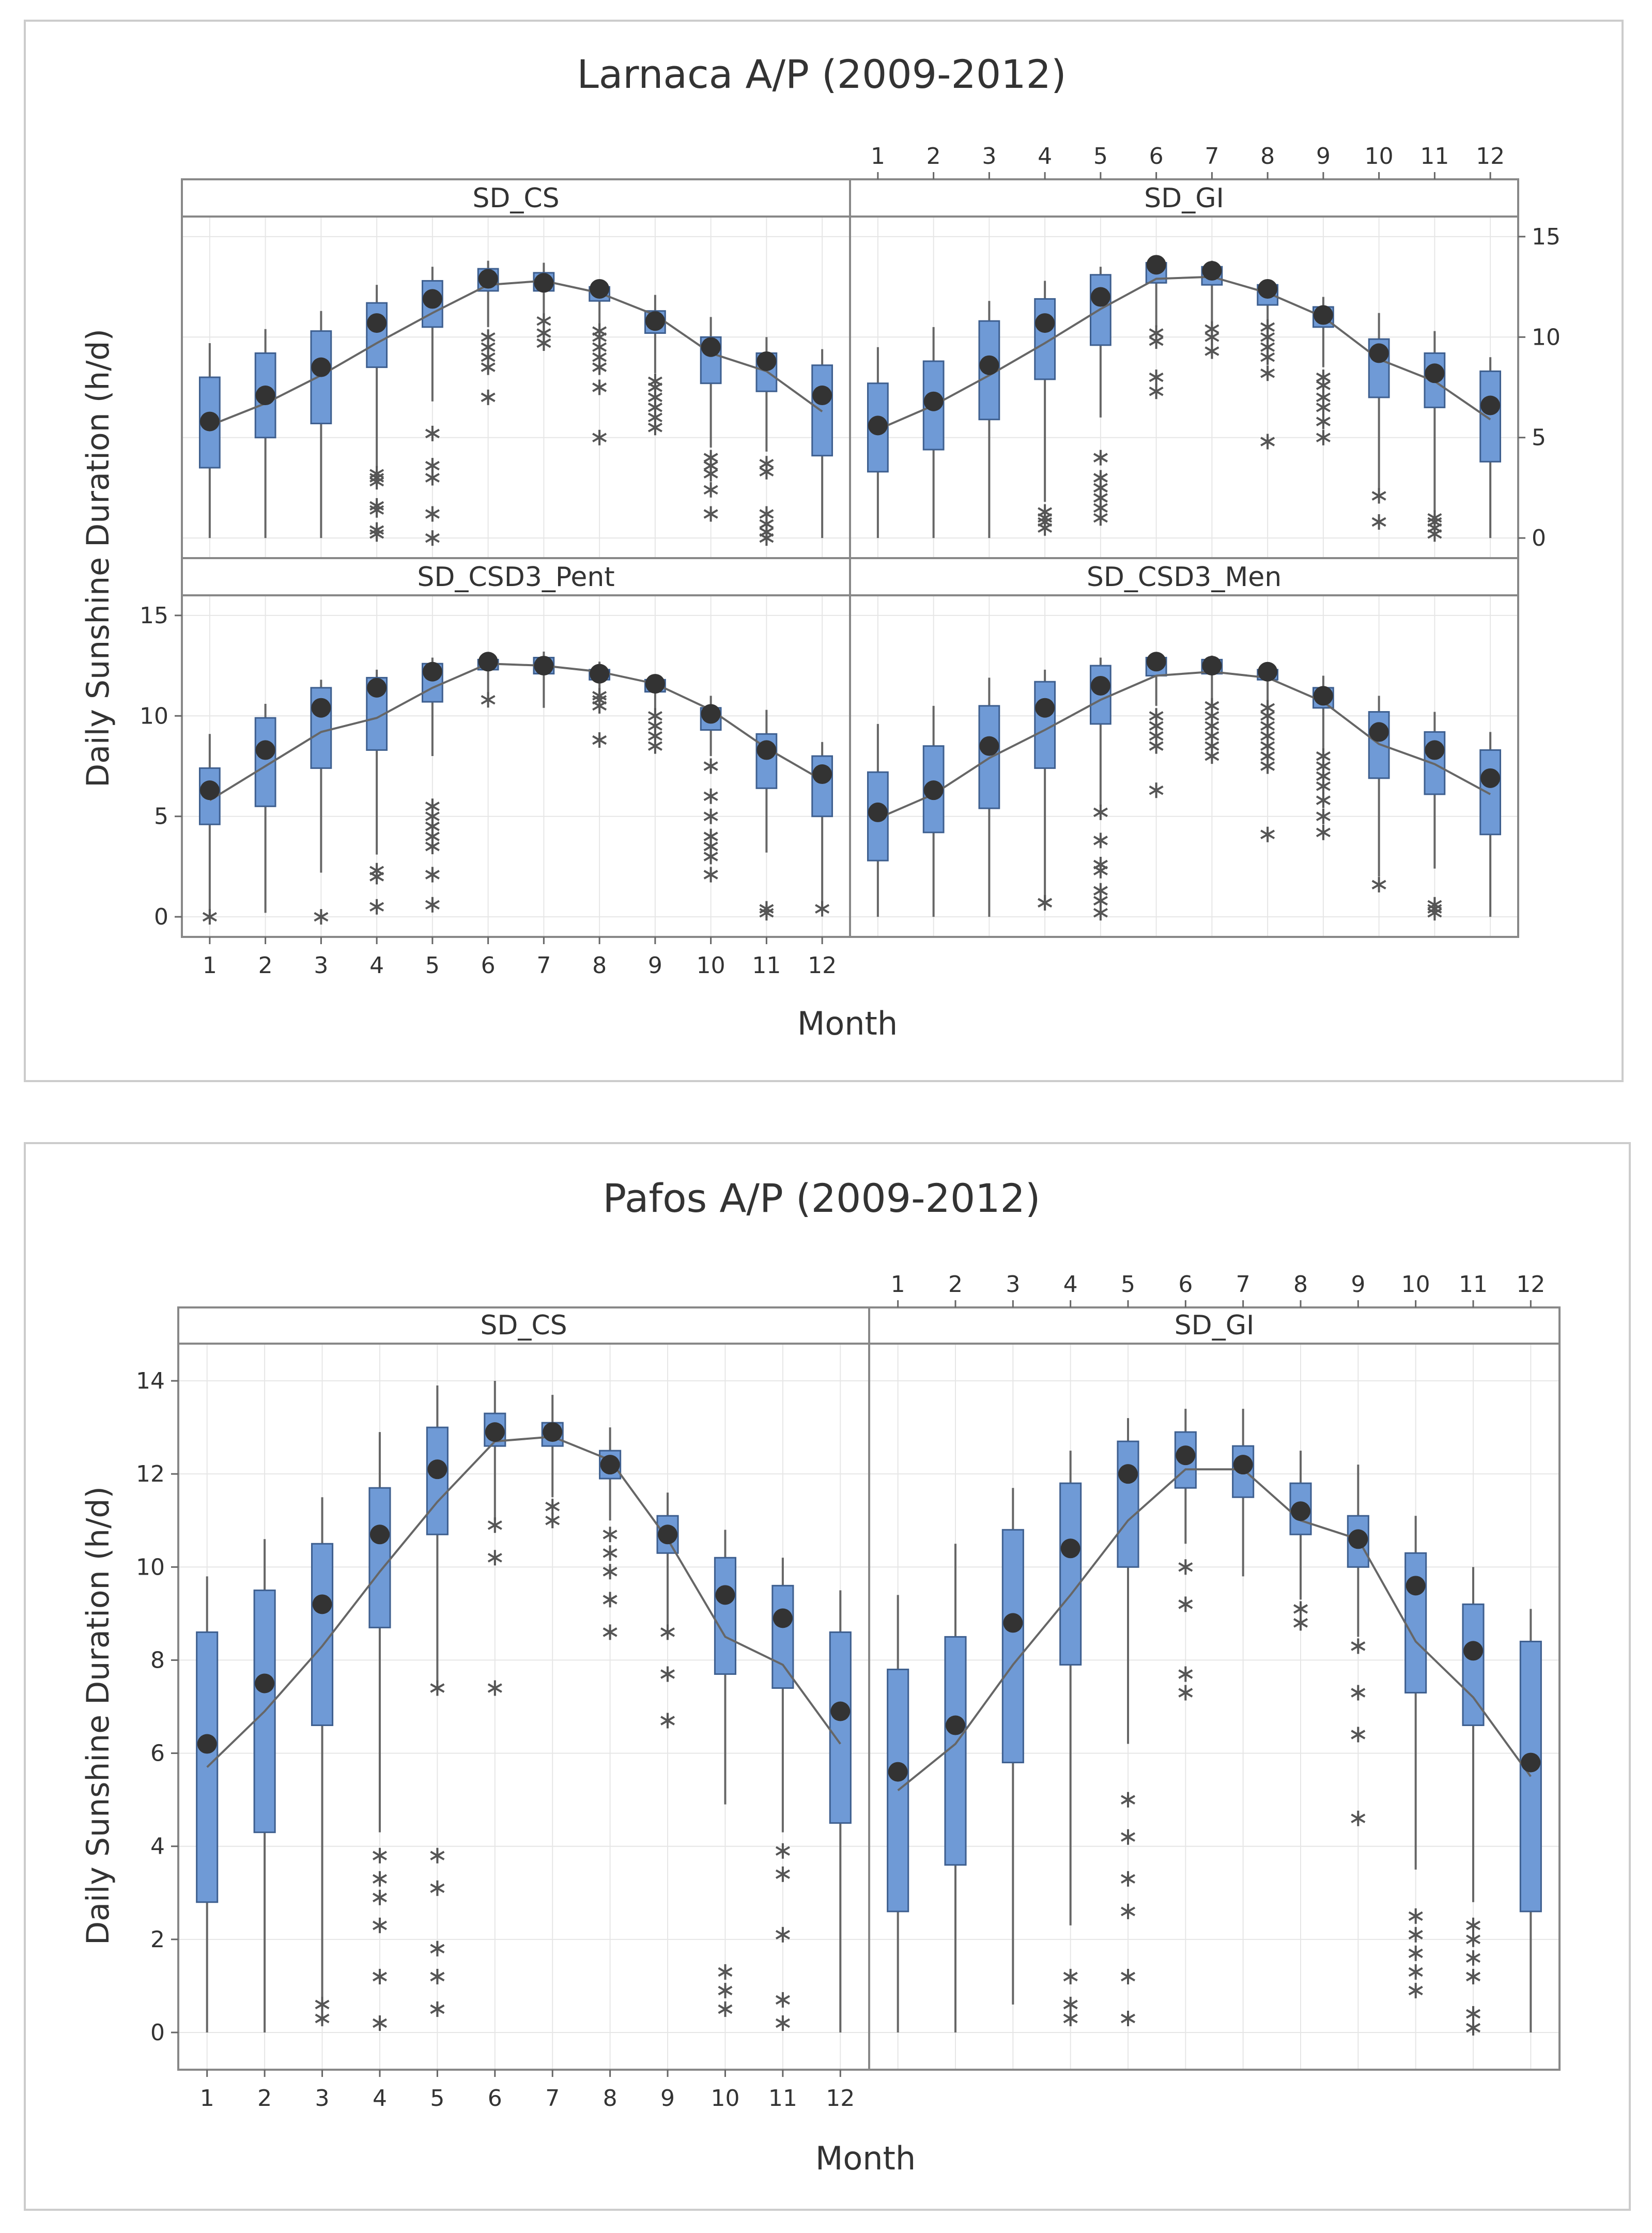 Image resolution: width=1652 pixels, height=2233 pixels. What do you see at coordinates (822, 1198) in the screenshot?
I see `pafos-figure-title: Pafos A/P (2009-2012)` at bounding box center [822, 1198].